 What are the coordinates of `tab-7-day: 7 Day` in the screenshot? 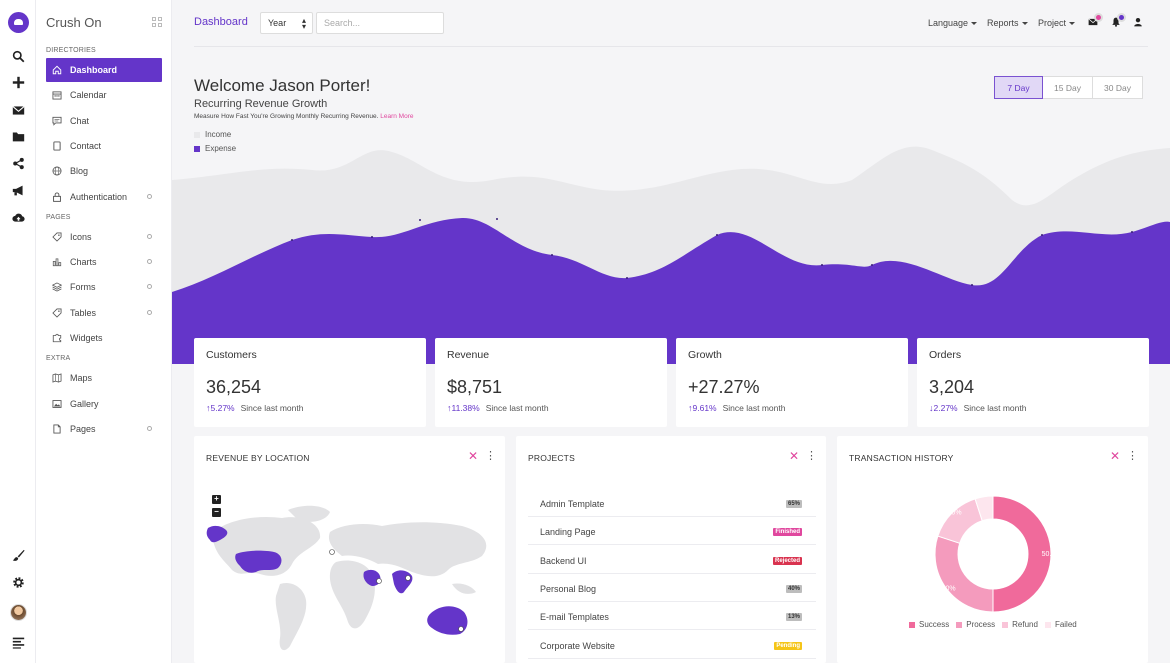 It's located at (1018, 87).